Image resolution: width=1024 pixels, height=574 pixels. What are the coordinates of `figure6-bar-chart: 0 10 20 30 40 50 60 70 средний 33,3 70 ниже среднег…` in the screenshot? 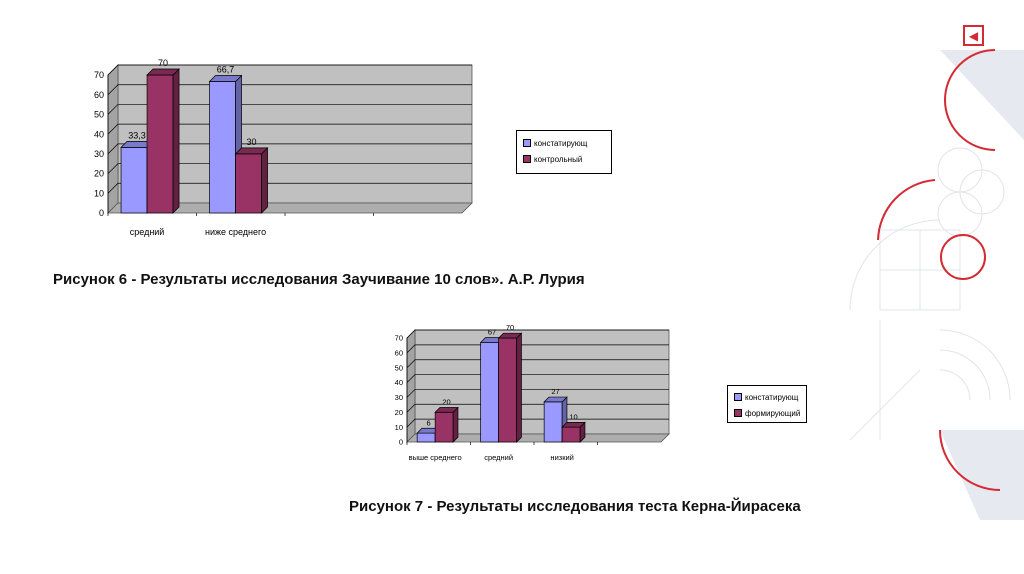 It's located at (283, 147).